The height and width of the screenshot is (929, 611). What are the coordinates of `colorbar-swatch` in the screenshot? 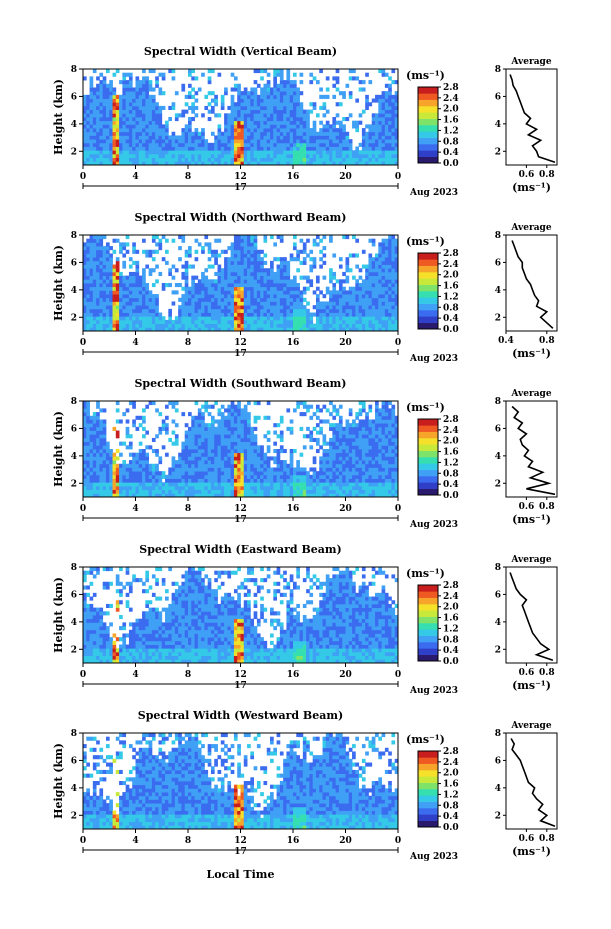 It's located at (428, 269).